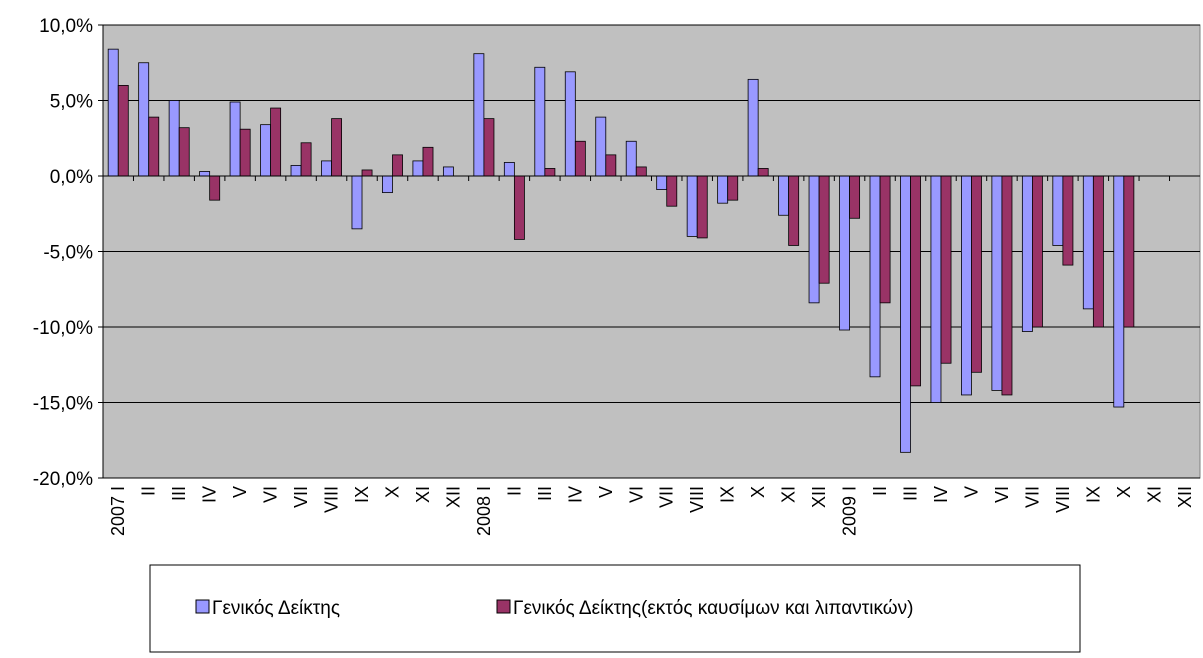 Image resolution: width=1203 pixels, height=658 pixels. I want to click on x-tick-label: 2009 I, so click(850, 511).